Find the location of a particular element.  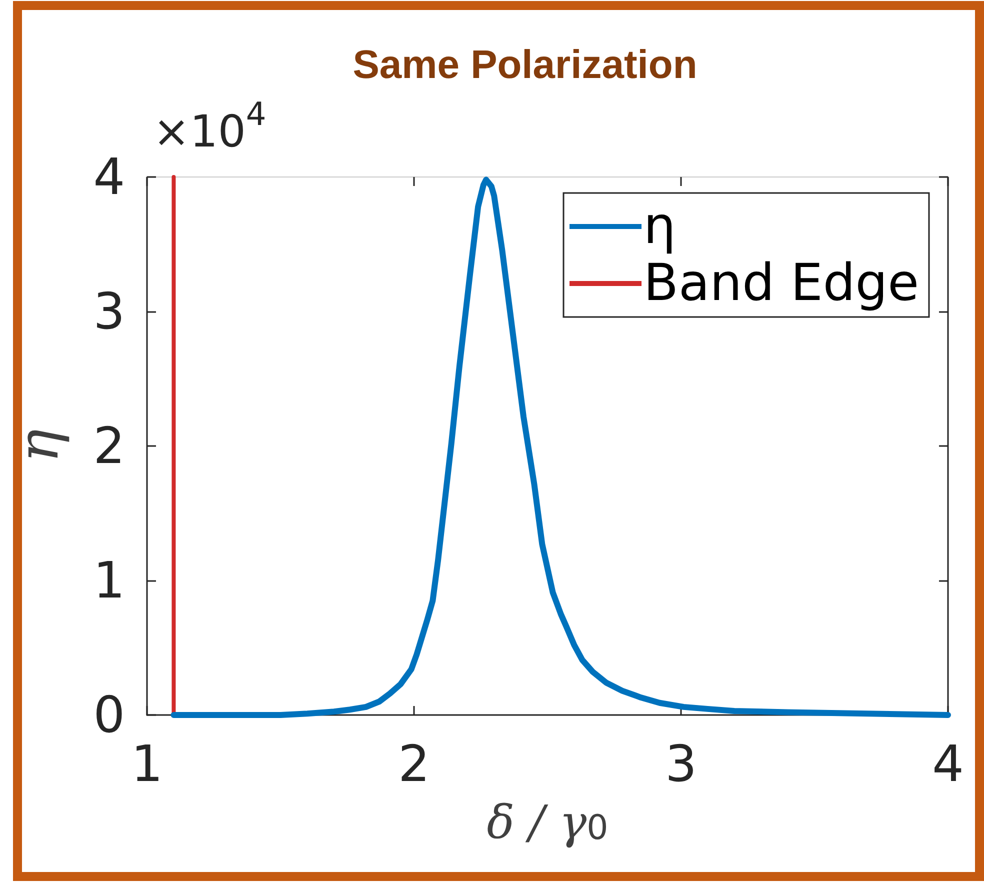

x-tick-label: 3 is located at coordinates (681, 764).